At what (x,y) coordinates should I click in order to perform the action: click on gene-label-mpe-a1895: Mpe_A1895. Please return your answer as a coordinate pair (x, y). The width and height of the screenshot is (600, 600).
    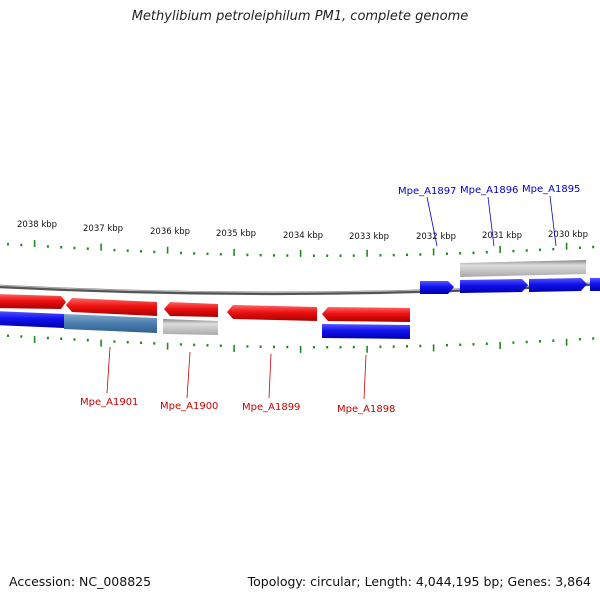
    Looking at the image, I should click on (551, 189).